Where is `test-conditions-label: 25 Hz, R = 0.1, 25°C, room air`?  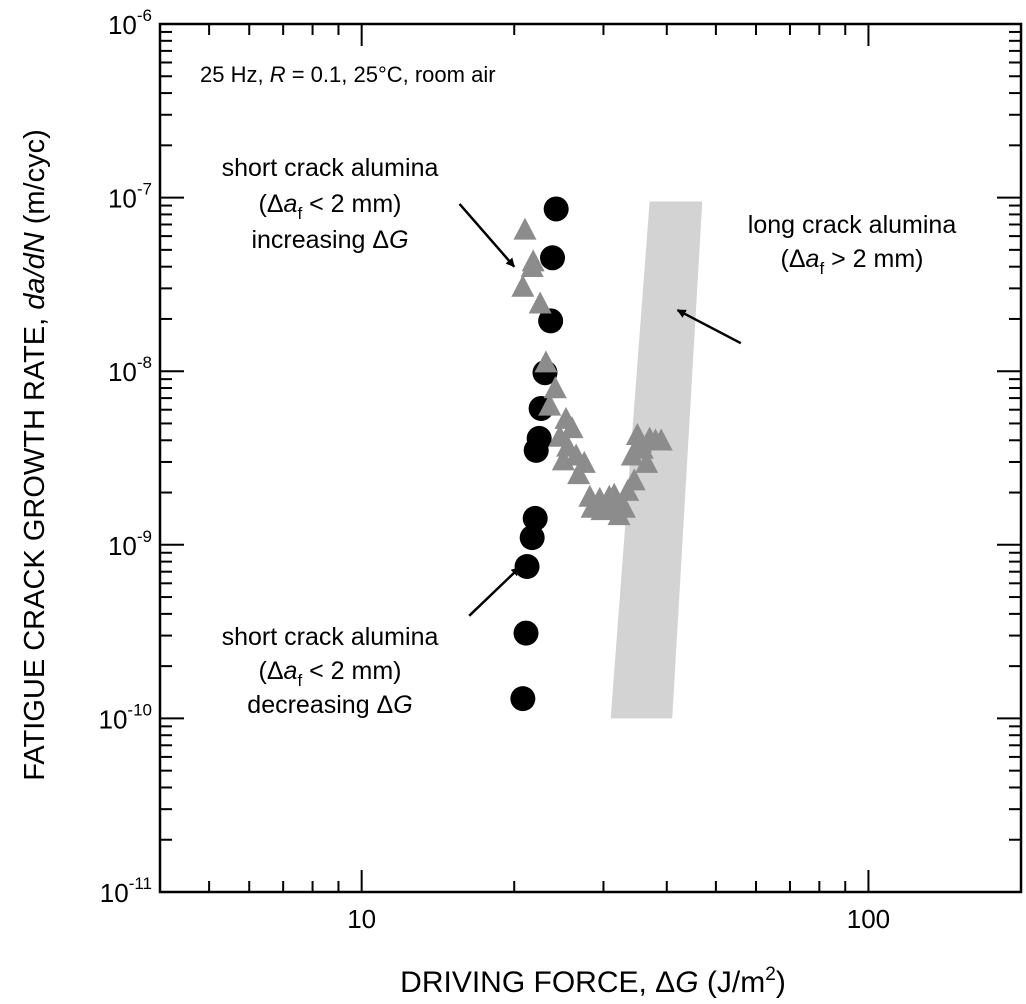 test-conditions-label: 25 Hz, R = 0.1, 25°C, room air is located at coordinates (348, 74).